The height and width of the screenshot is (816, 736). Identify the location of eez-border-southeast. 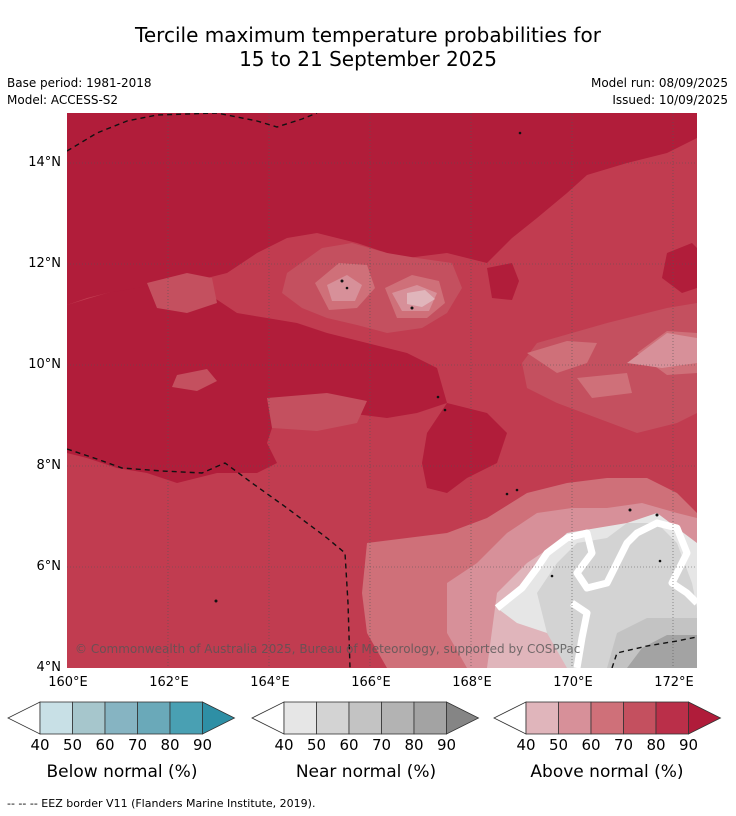
(654, 652).